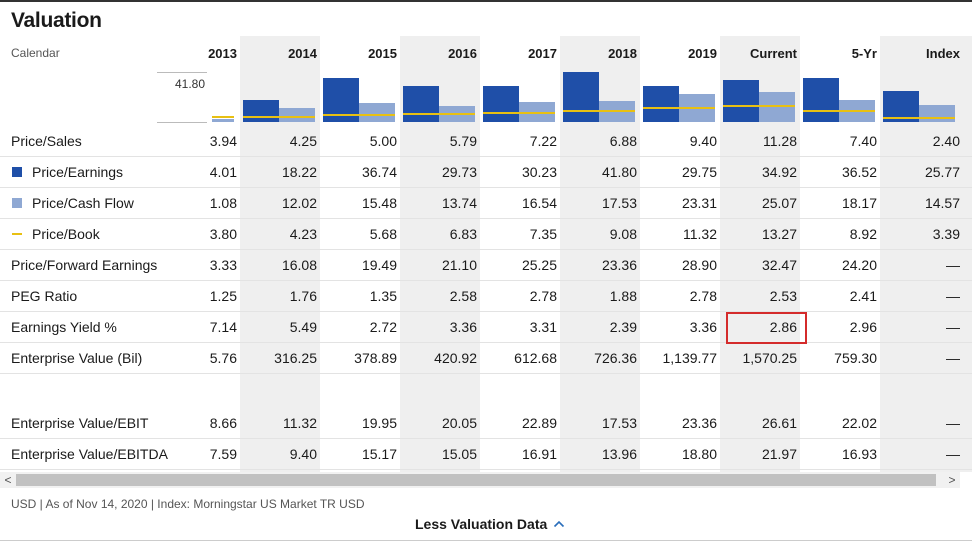 Image resolution: width=972 pixels, height=542 pixels. I want to click on bottom-divider, so click(486, 540).